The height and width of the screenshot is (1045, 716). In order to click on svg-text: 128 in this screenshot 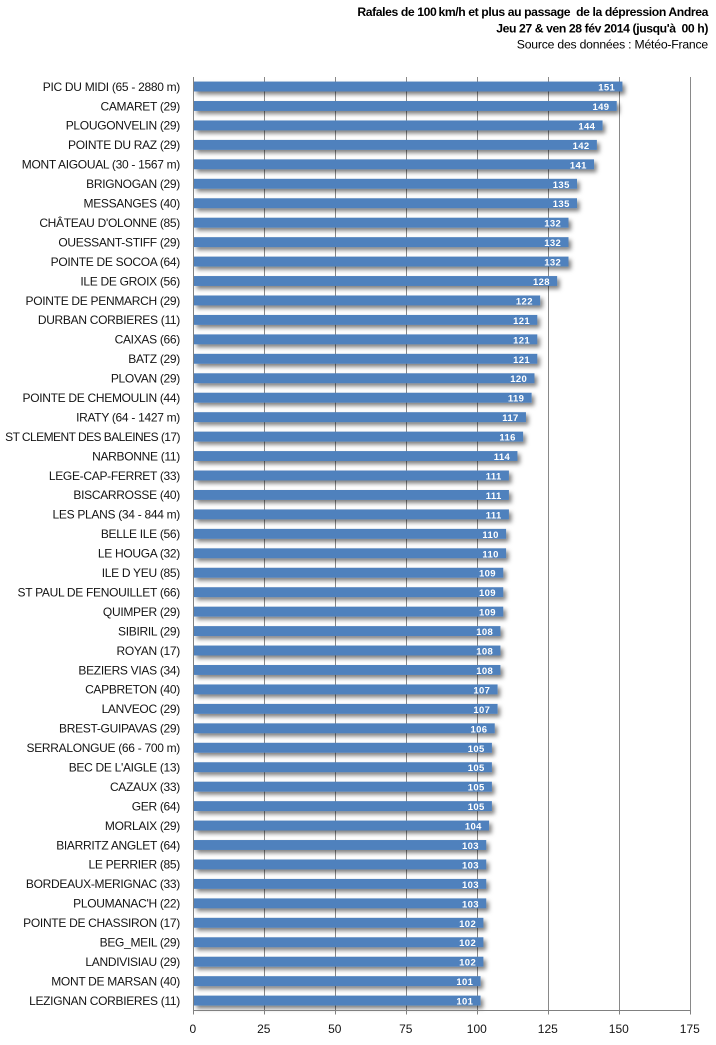, I will do `click(541, 282)`.